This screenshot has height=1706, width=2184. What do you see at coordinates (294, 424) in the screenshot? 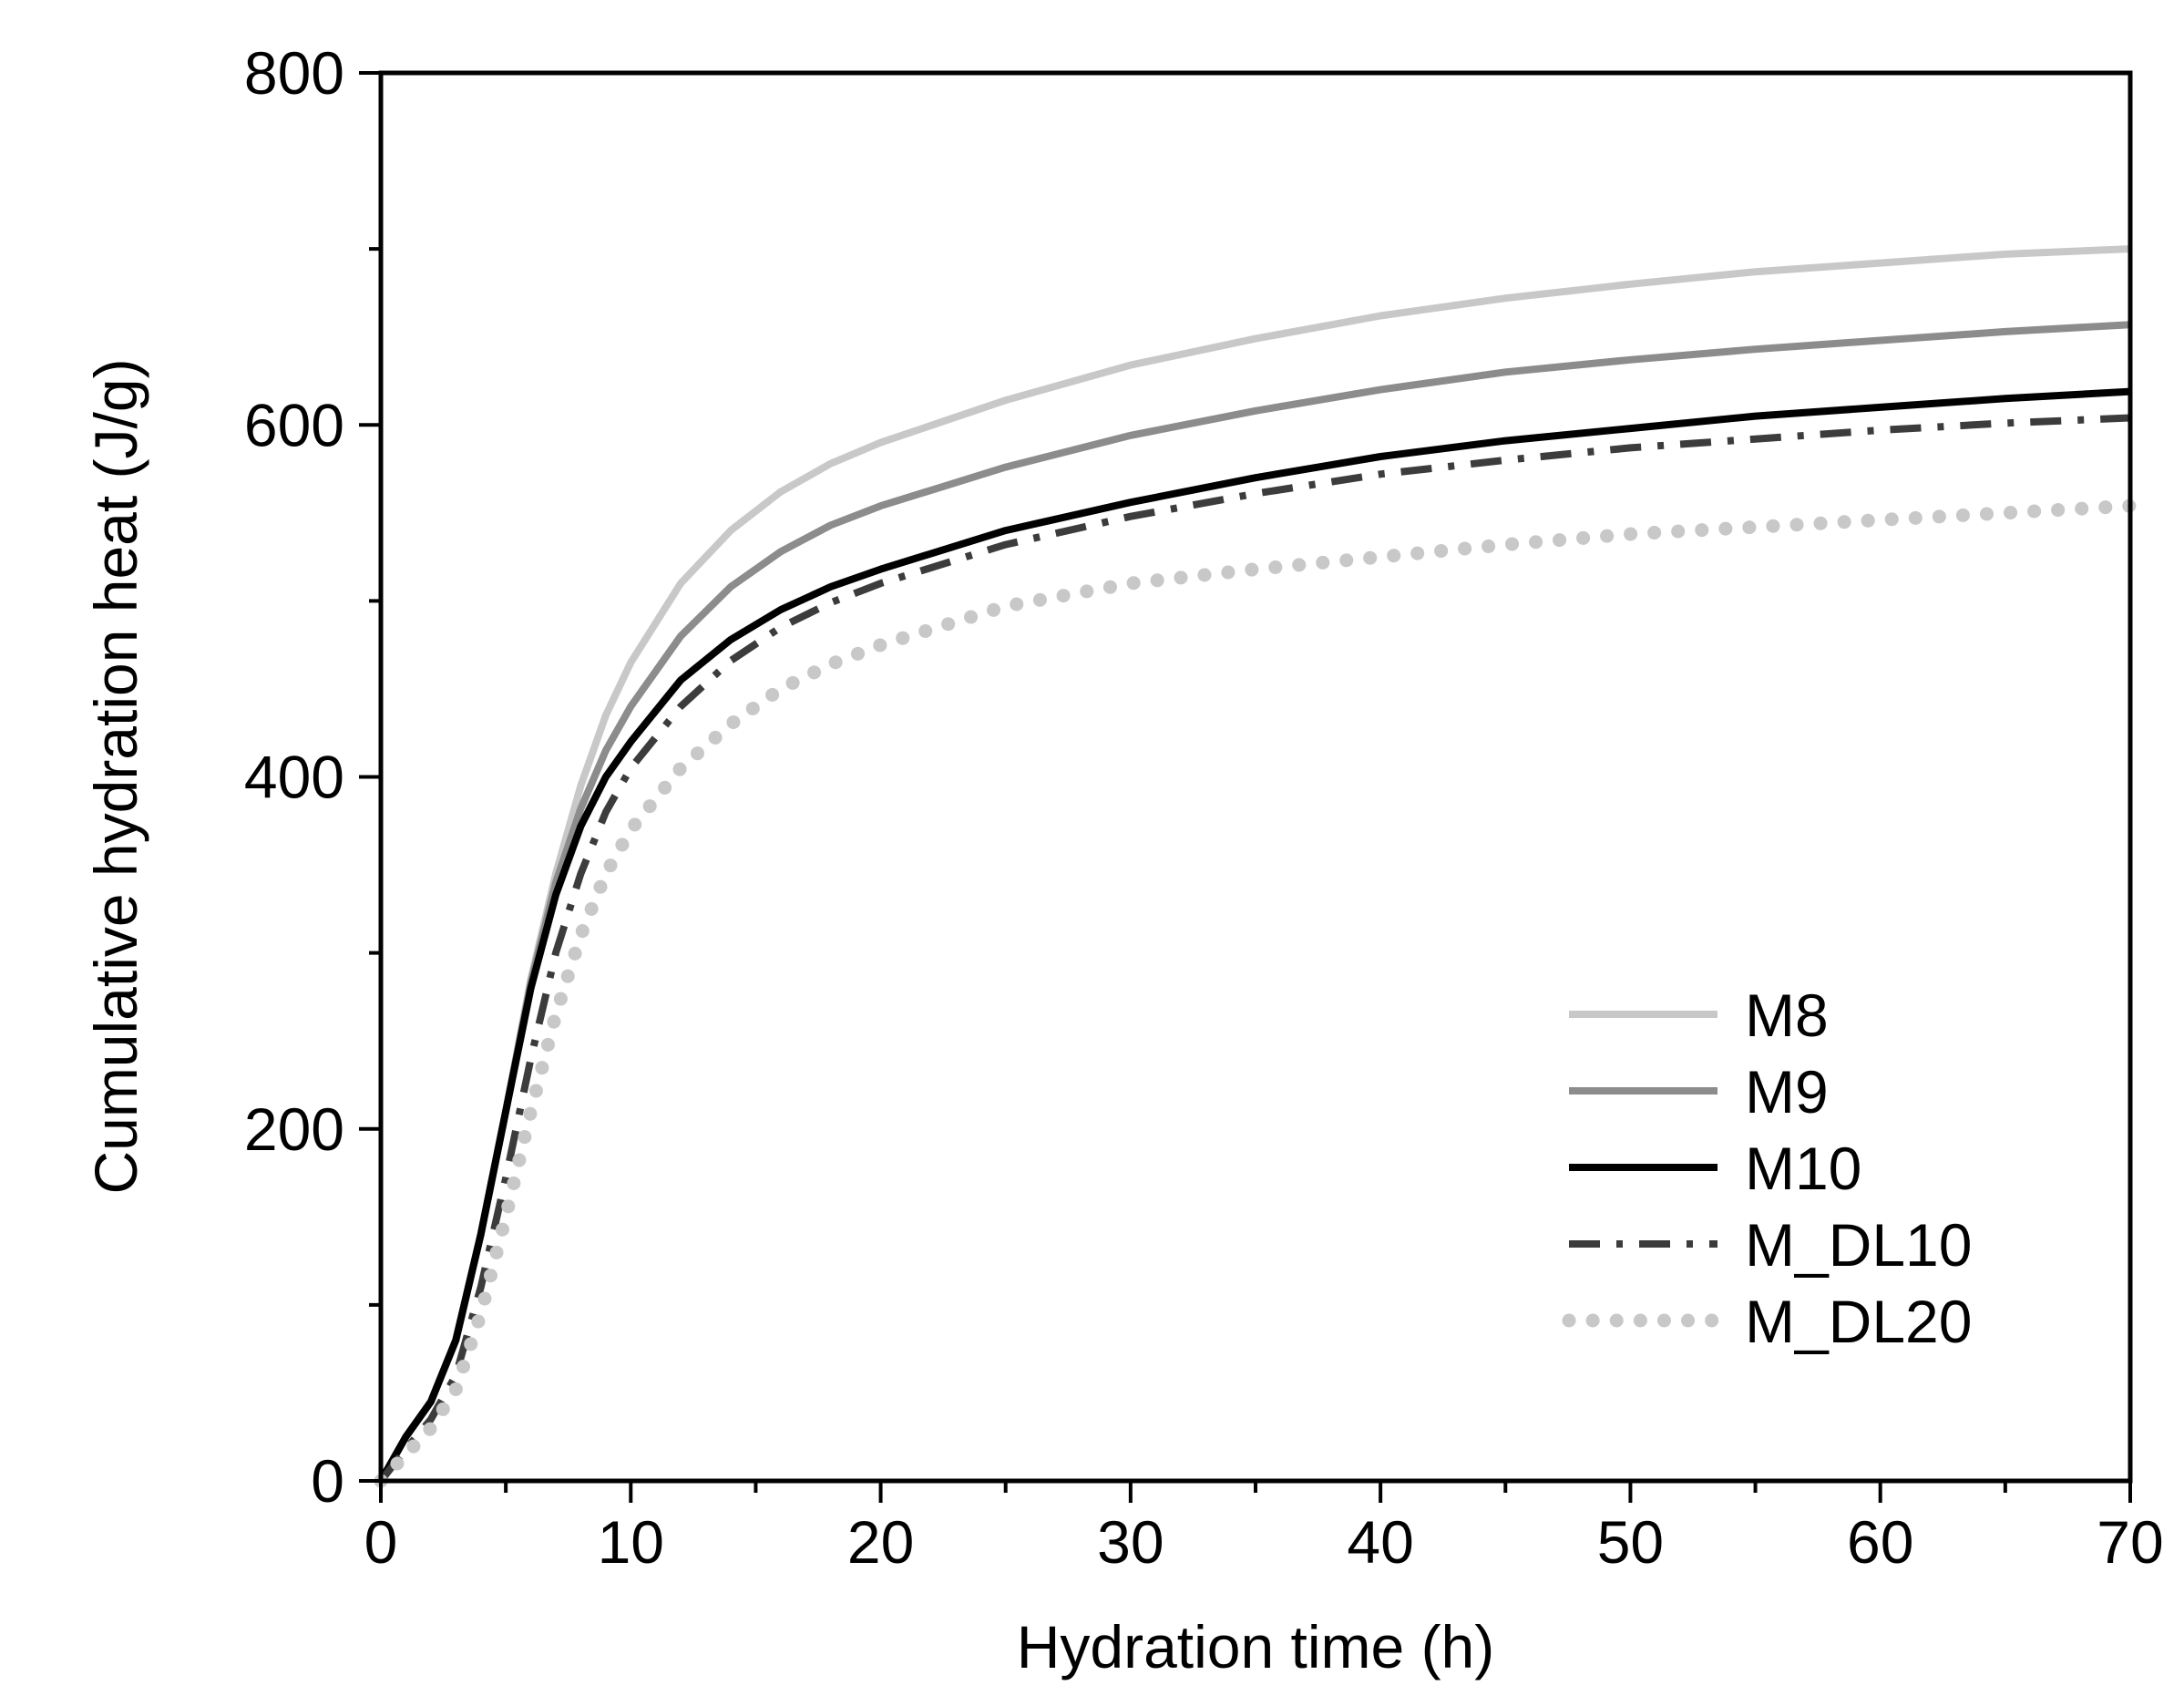
I see `y-tick-label: 600` at bounding box center [294, 424].